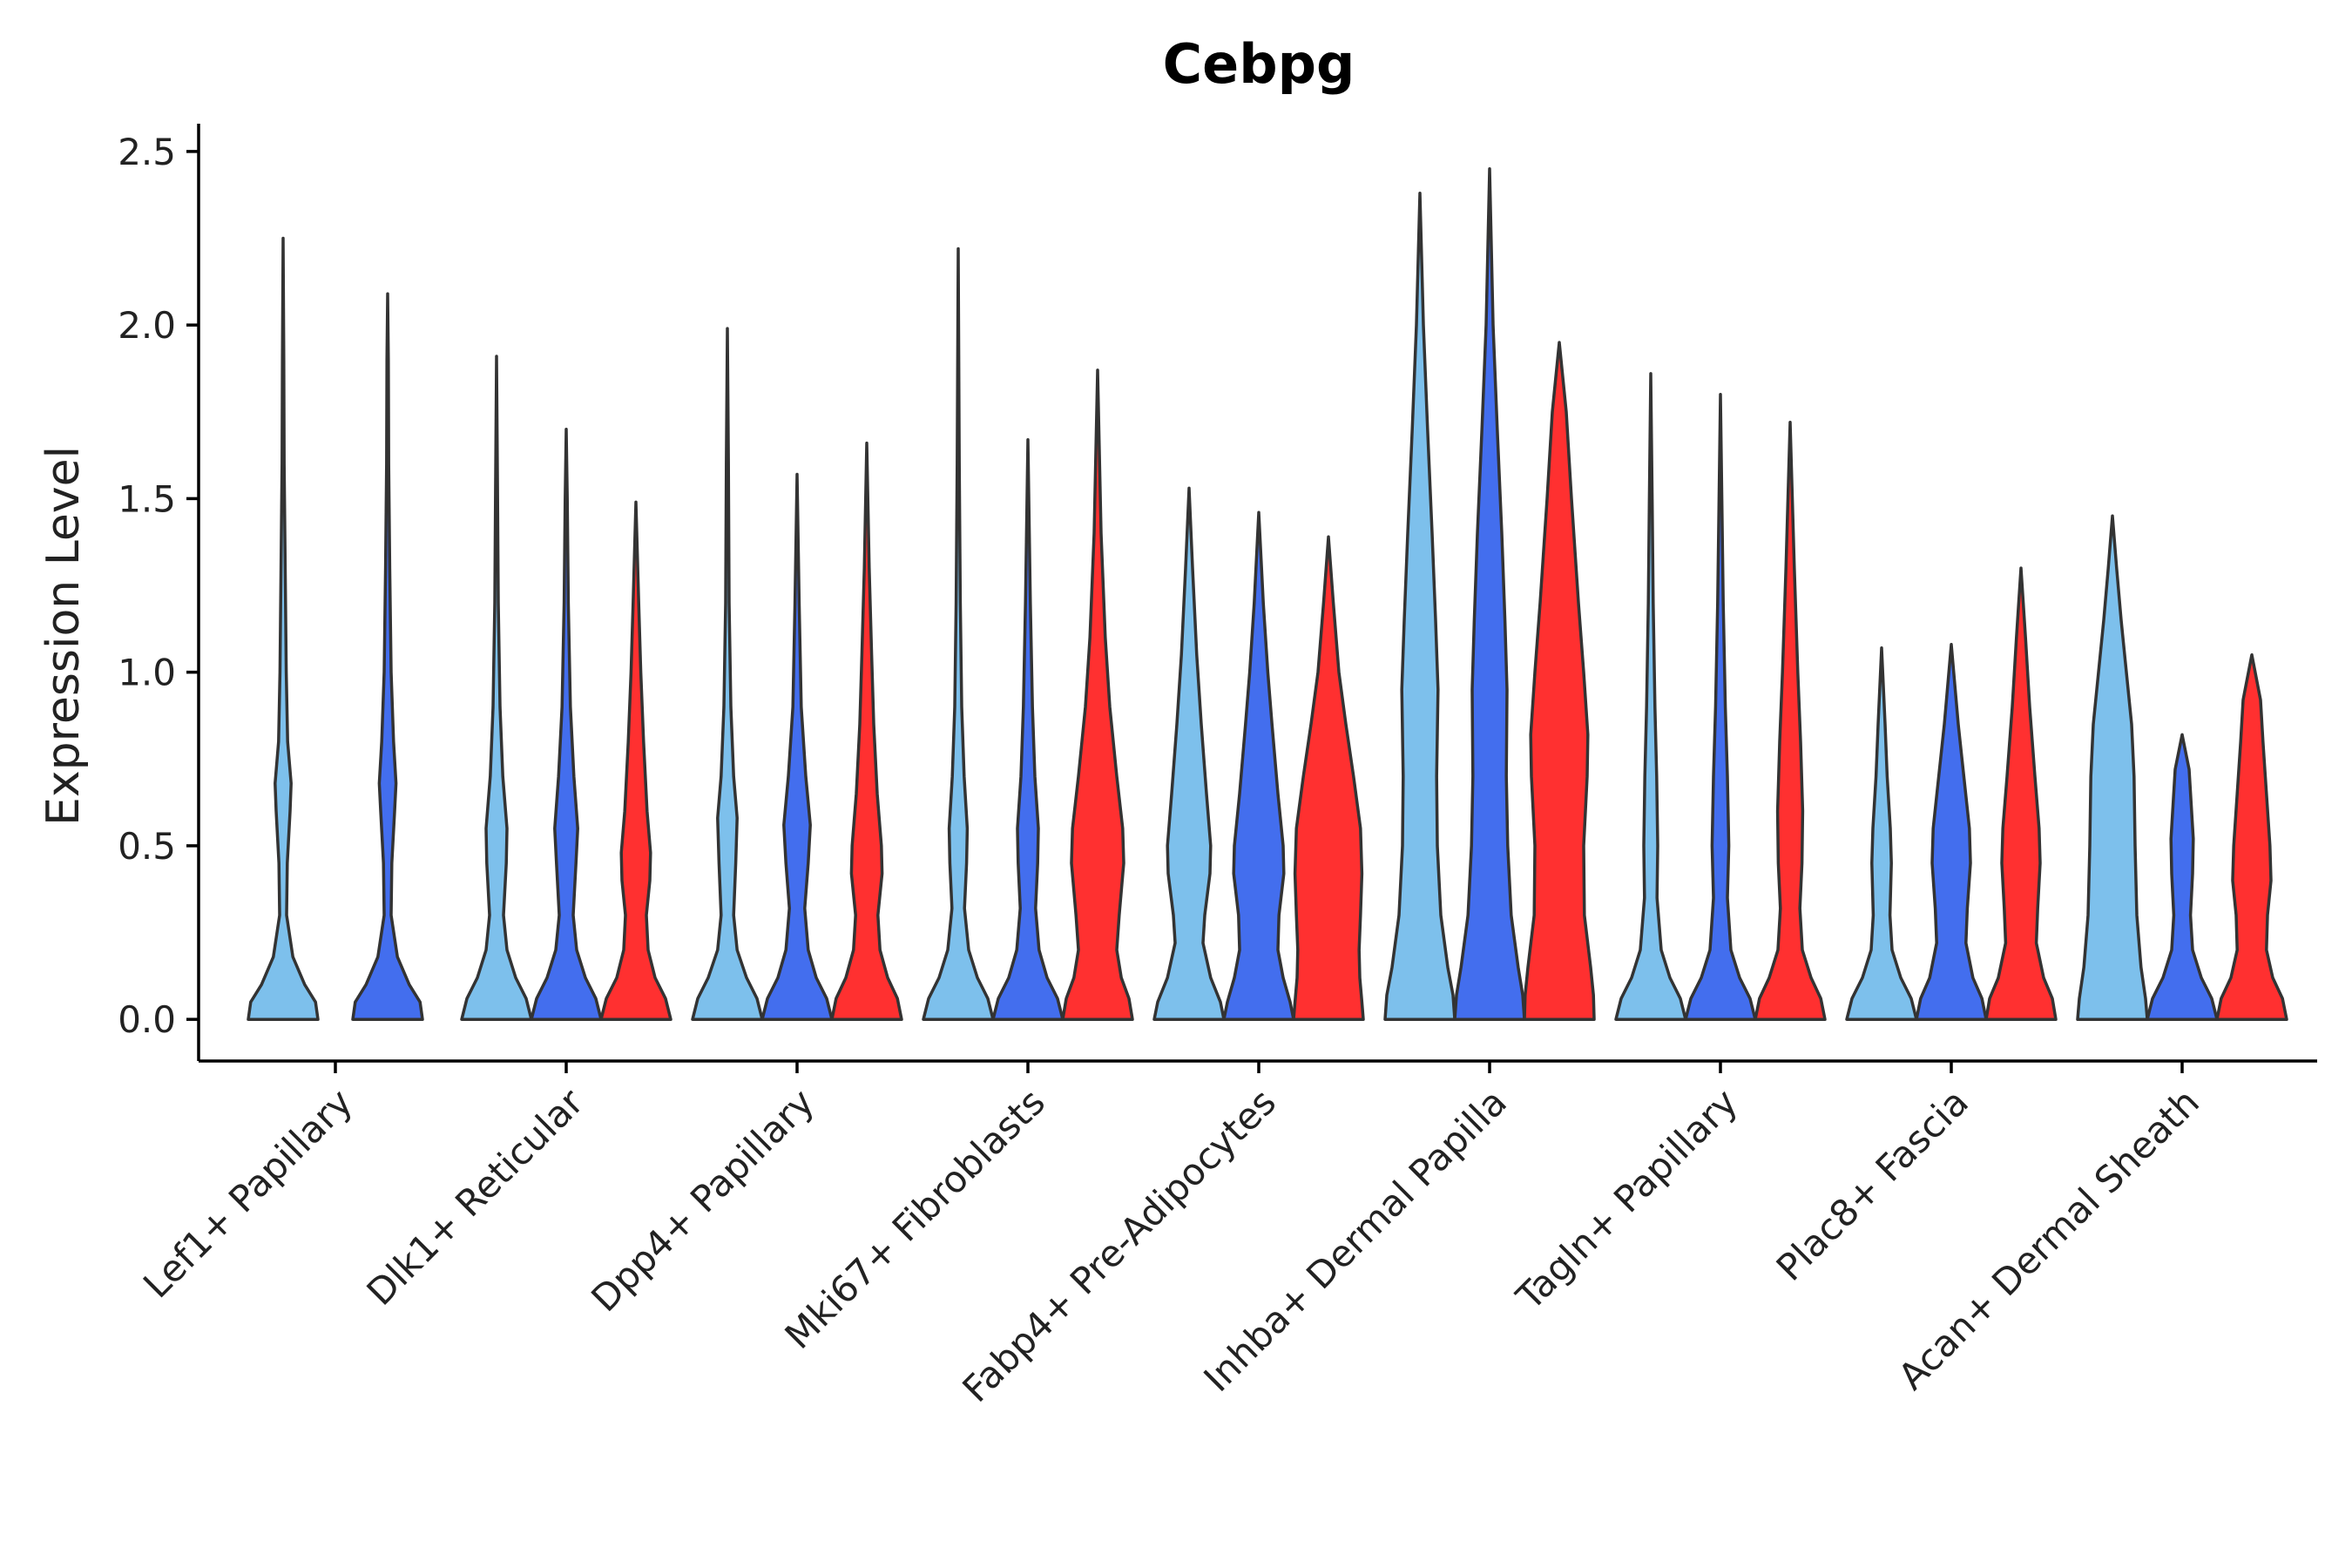  I want to click on x-tick-label: Tagln+ Papillary, so click(1627, 1199).